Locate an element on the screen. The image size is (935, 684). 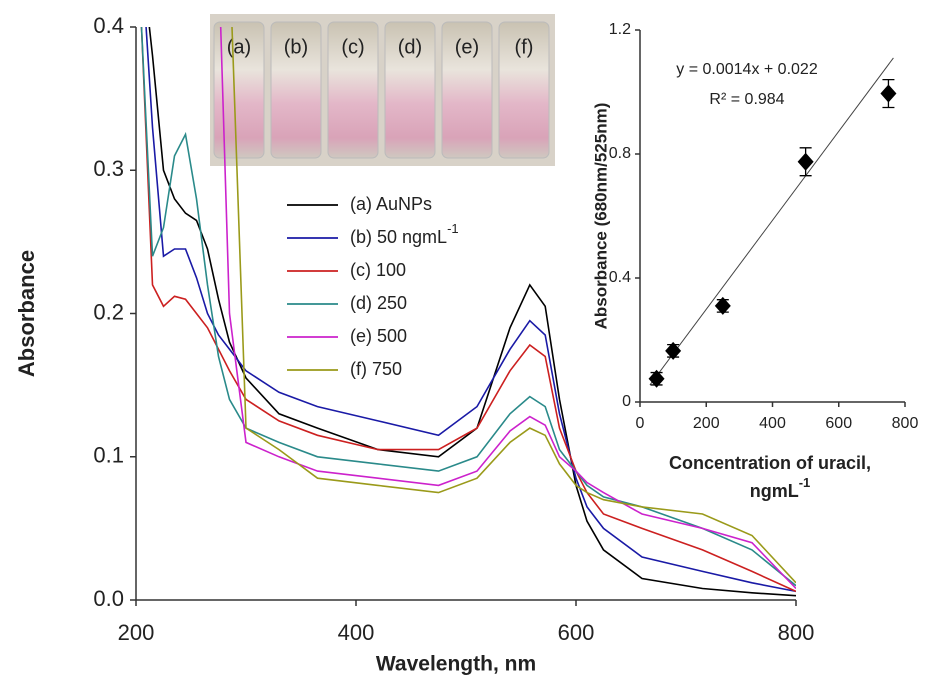
y-axis-label: Absorbance (680nm/525nm) is located at coordinates (600, 216).